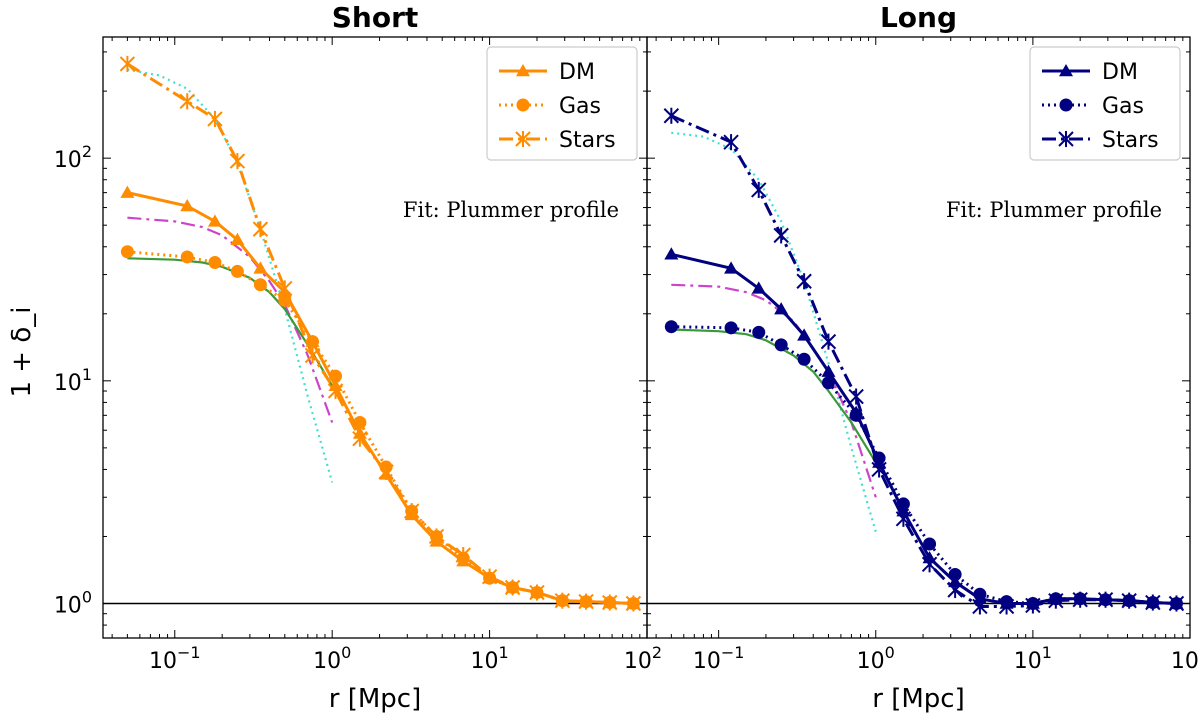 The width and height of the screenshot is (1200, 717). What do you see at coordinates (580, 106) in the screenshot?
I see `legend-label: Gas` at bounding box center [580, 106].